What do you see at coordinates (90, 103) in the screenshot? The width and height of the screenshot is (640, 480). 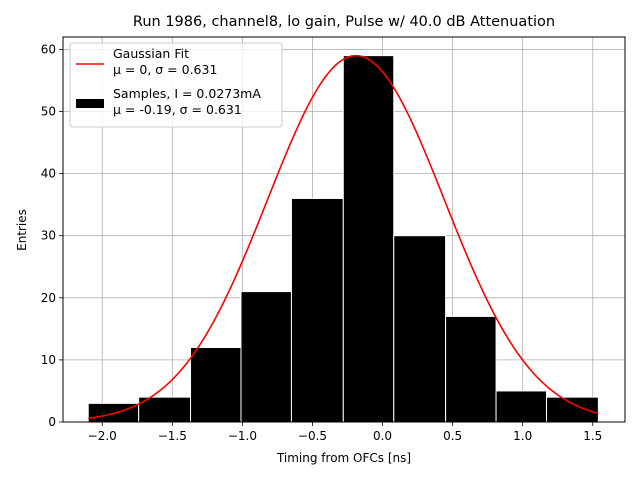 I see `legend-patch-swatch` at bounding box center [90, 103].